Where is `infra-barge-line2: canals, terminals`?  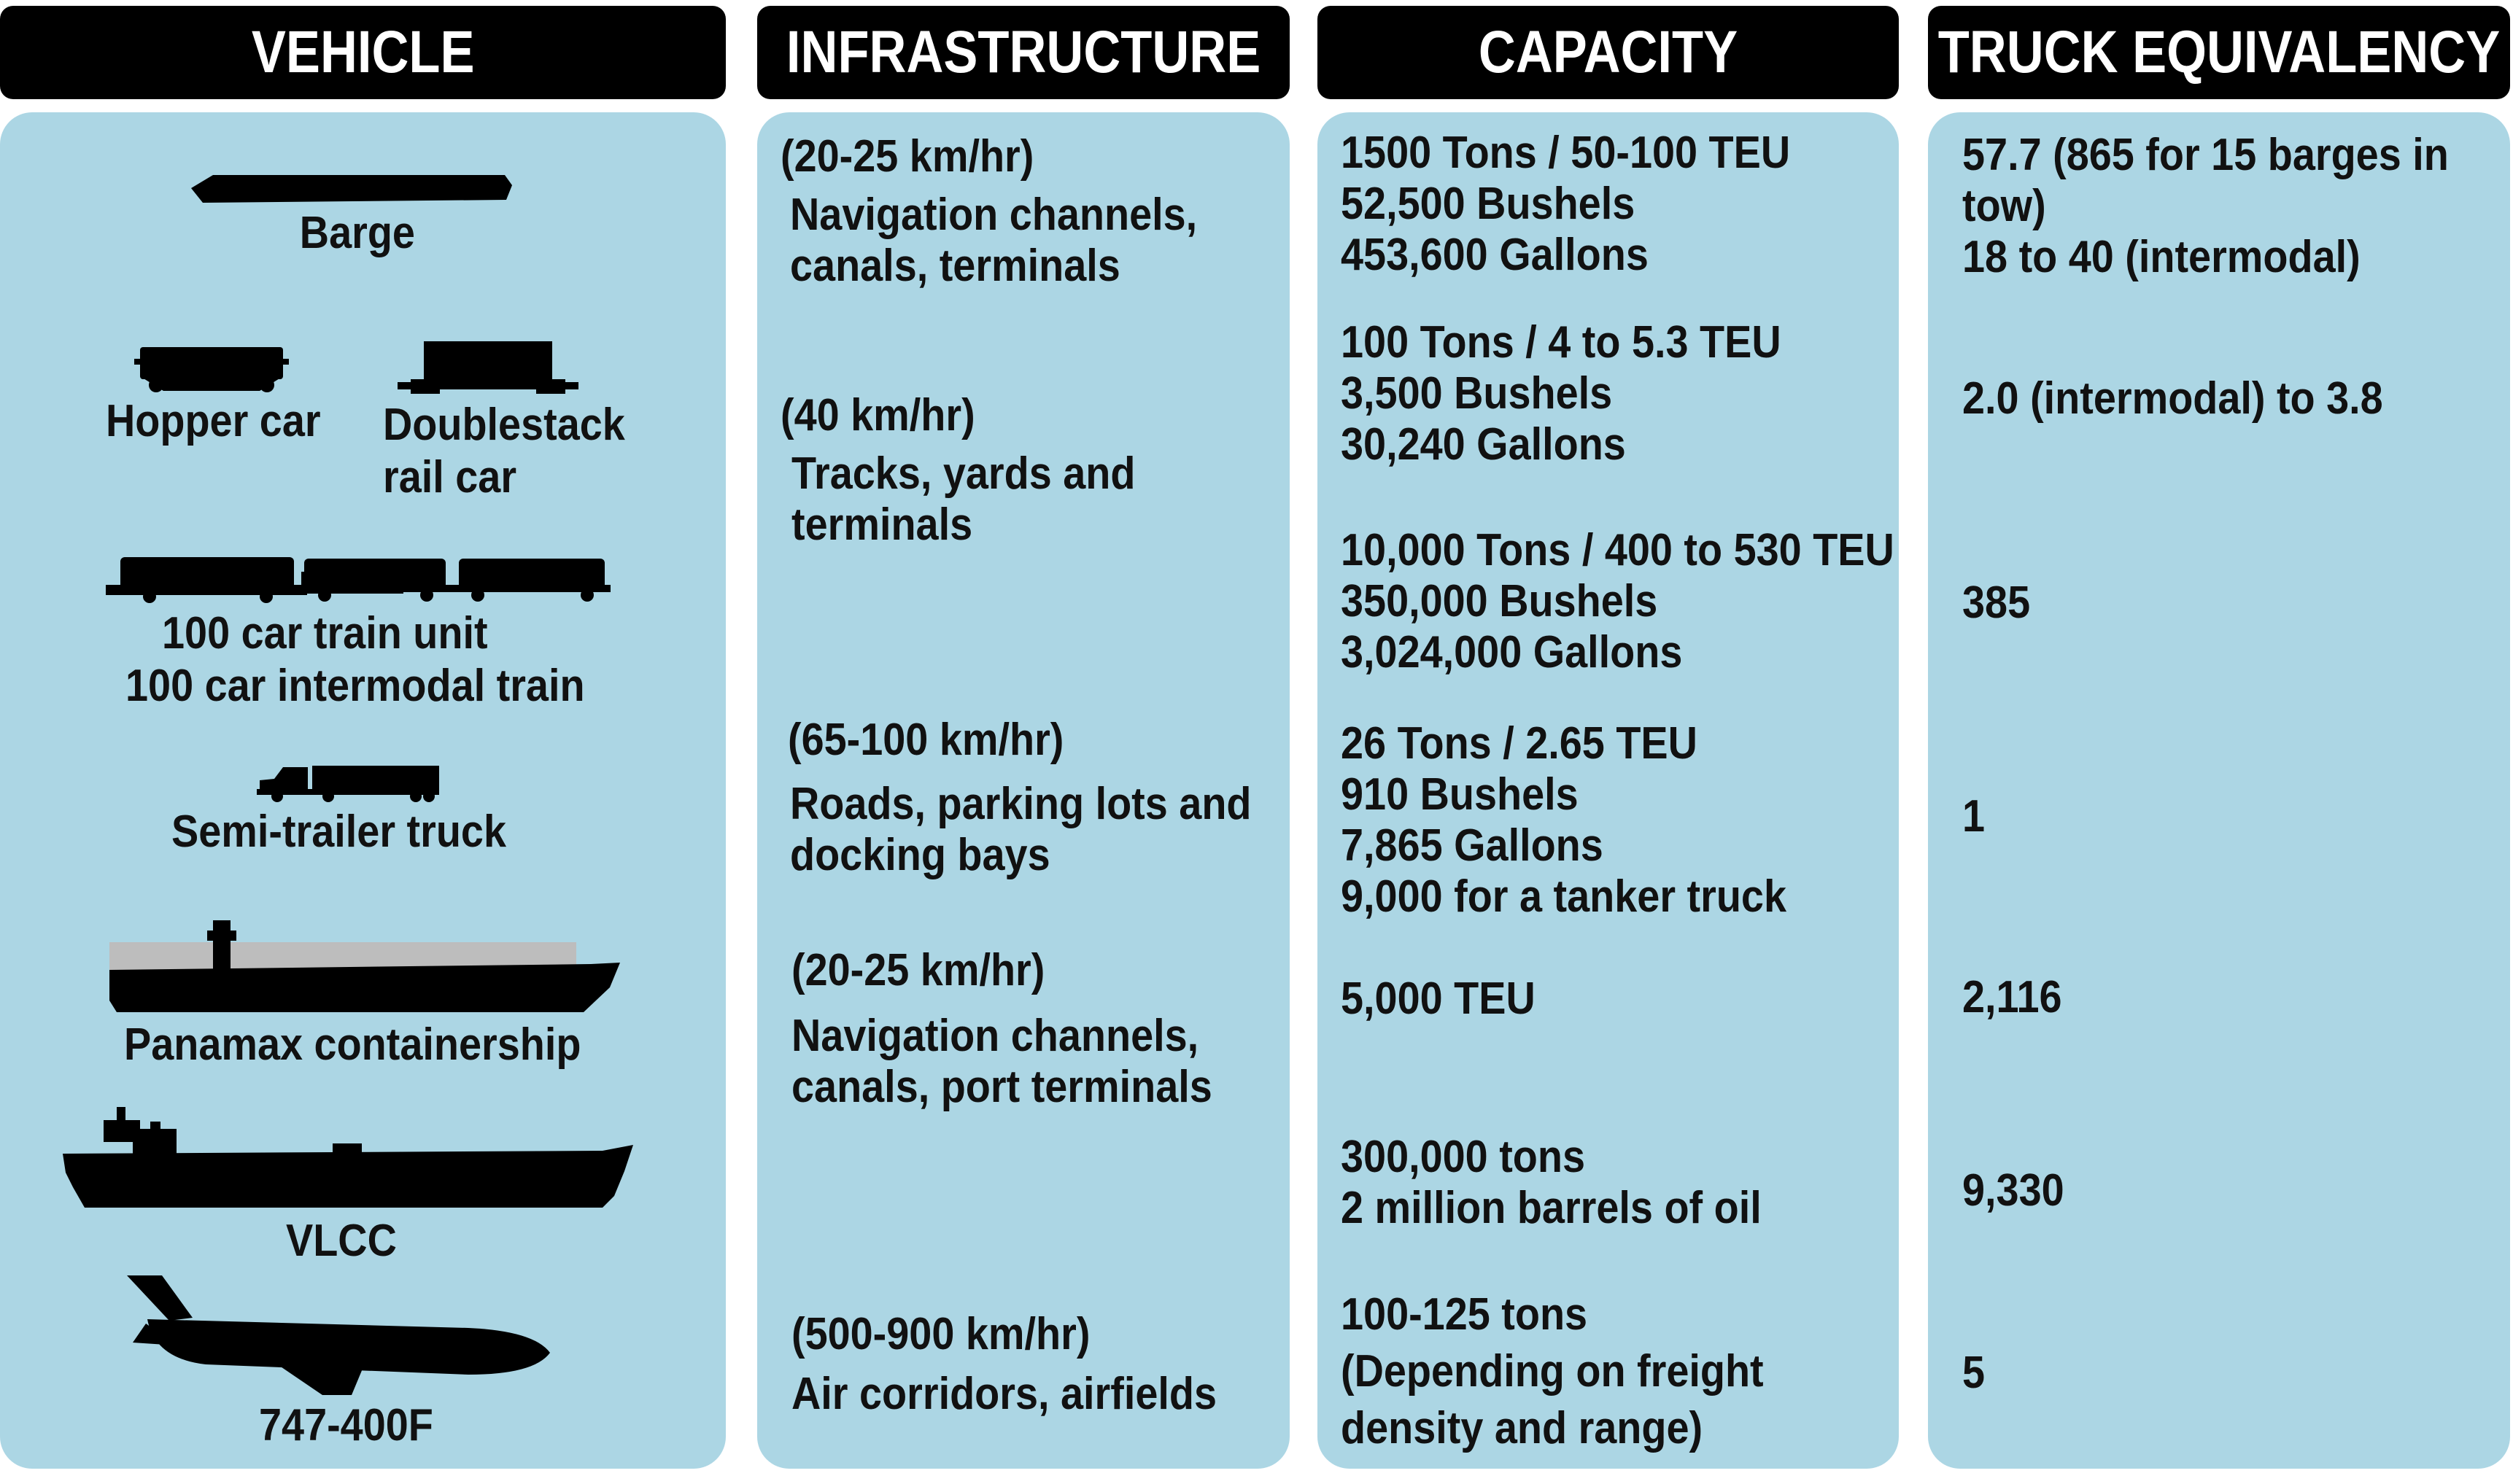
infra-barge-line2: canals, terminals is located at coordinates (955, 266).